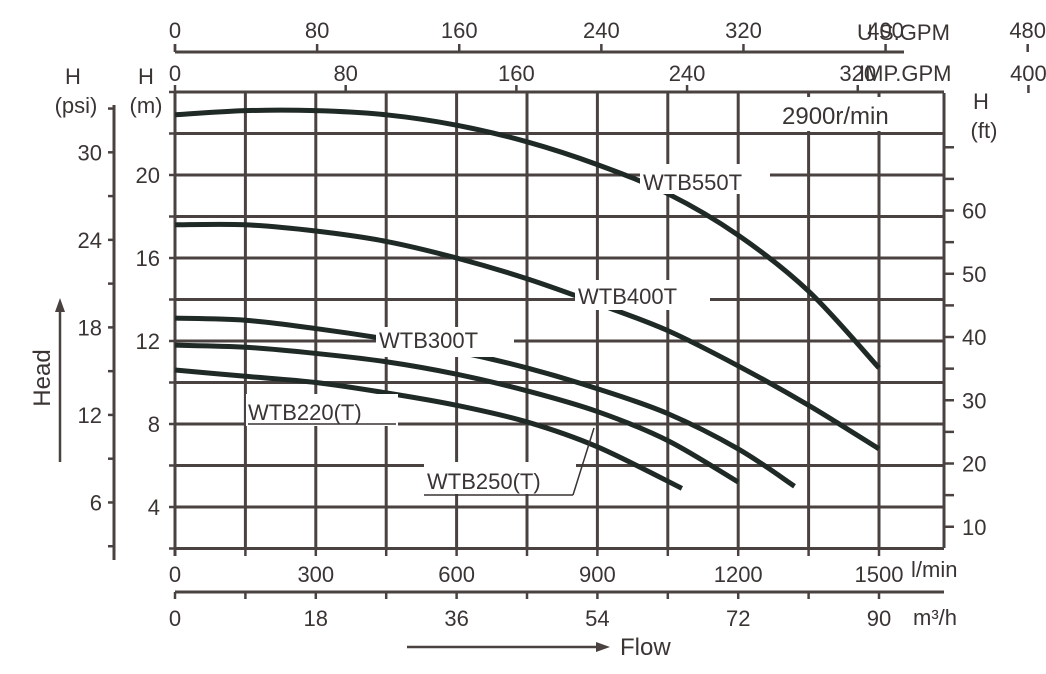  Describe the element at coordinates (305, 412) in the screenshot. I see `curve-label-wtb220t: WTB220(T)` at that location.